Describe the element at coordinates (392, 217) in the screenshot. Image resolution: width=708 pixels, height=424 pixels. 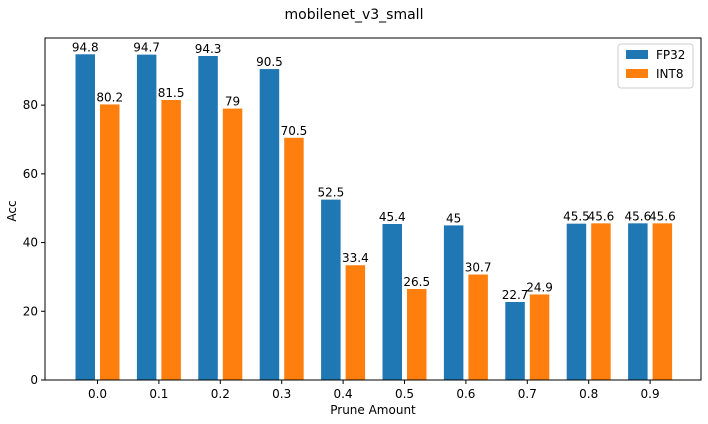
I see `data-label-fp32-0.5: 45.4` at that location.